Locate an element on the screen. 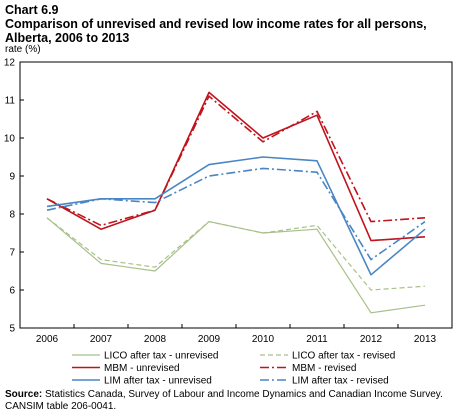 This screenshot has width=474, height=417. x-tick-label: 2008 is located at coordinates (155, 339).